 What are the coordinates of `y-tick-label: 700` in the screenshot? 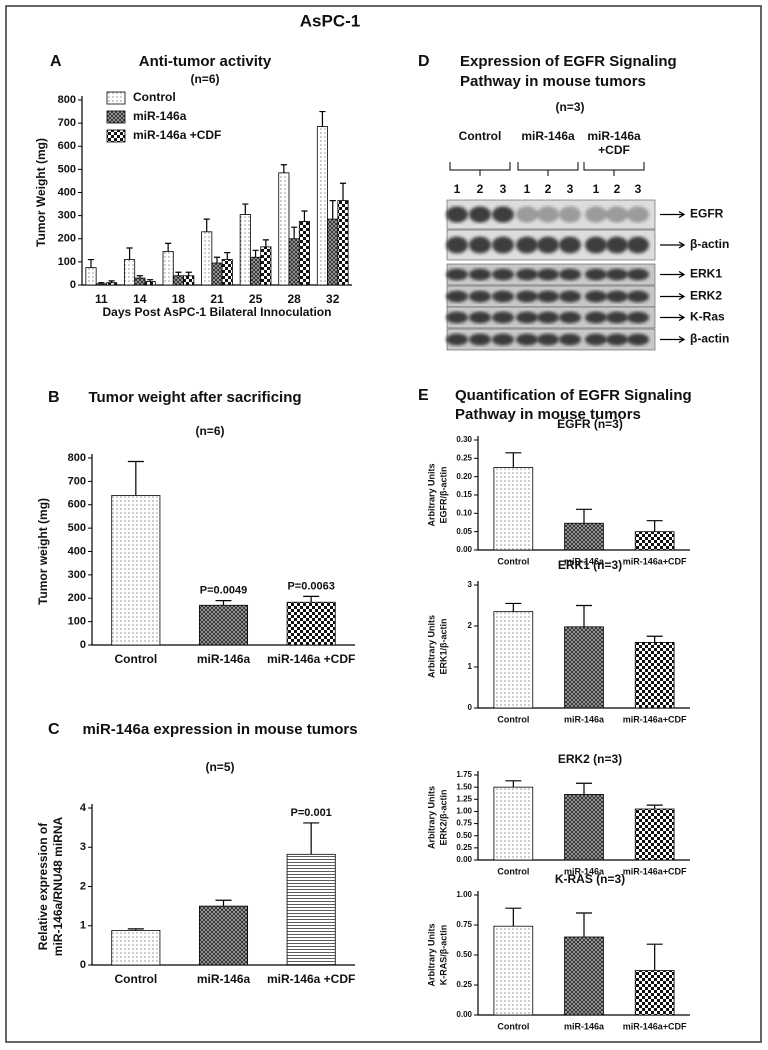 It's located at (67, 123).